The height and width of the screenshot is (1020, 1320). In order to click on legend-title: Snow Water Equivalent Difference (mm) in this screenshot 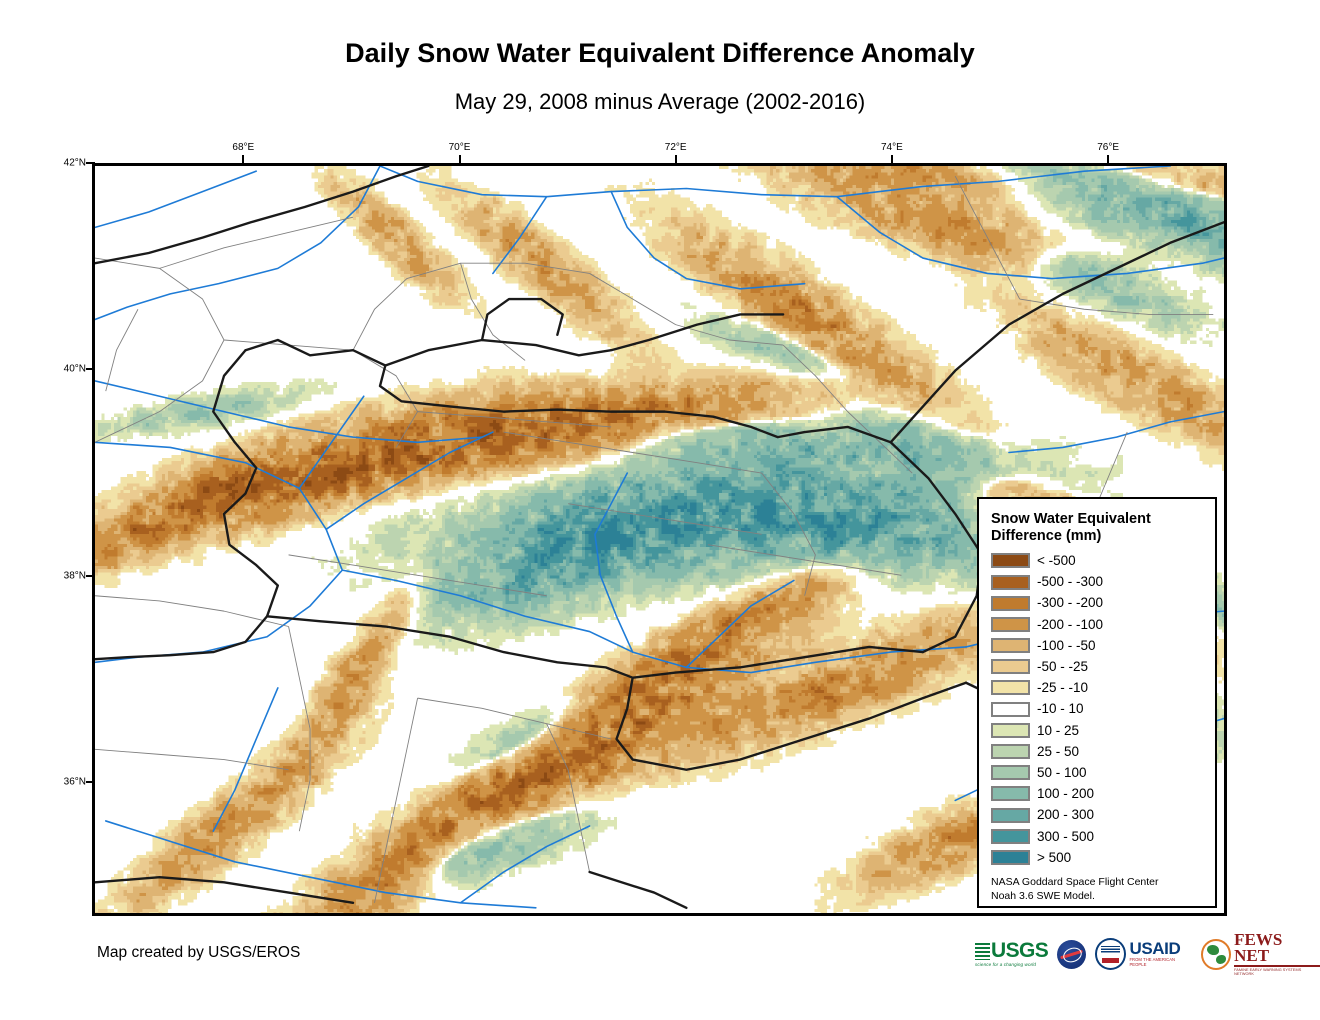, I will do `click(1071, 528)`.